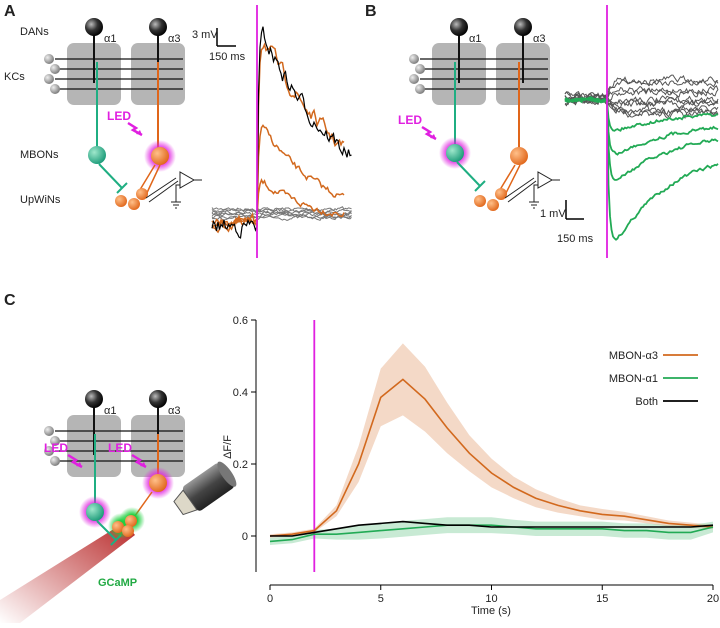 Image resolution: width=720 pixels, height=628 pixels. What do you see at coordinates (713, 599) in the screenshot?
I see `x-tick-label: 20` at bounding box center [713, 599].